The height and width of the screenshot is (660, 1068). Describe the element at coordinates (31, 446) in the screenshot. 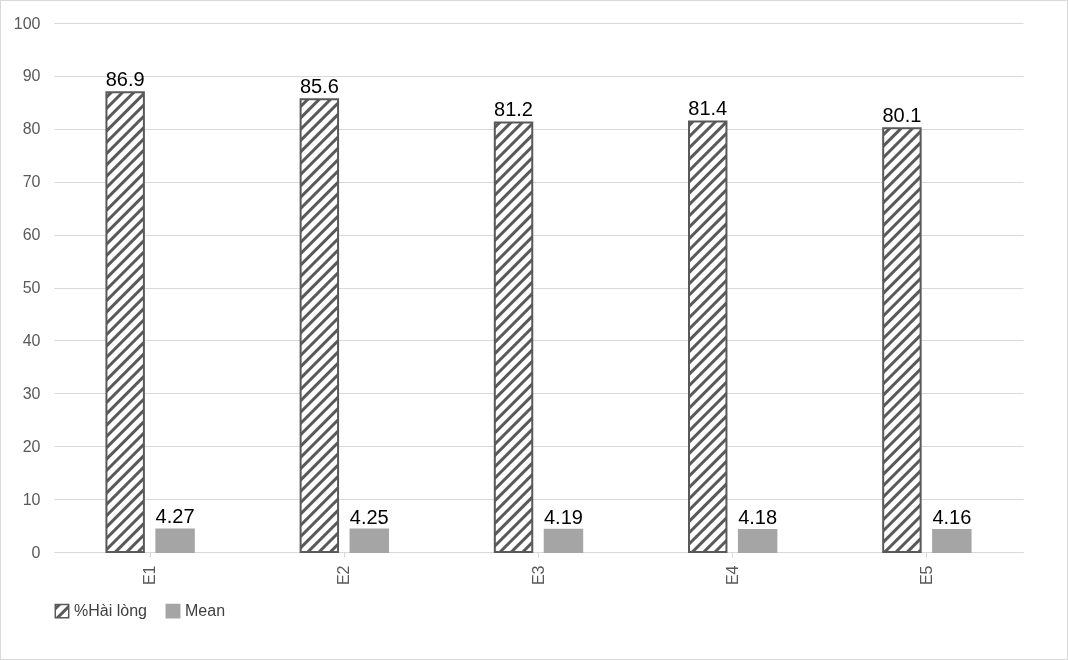

I see `y-tick-label: 20` at that location.